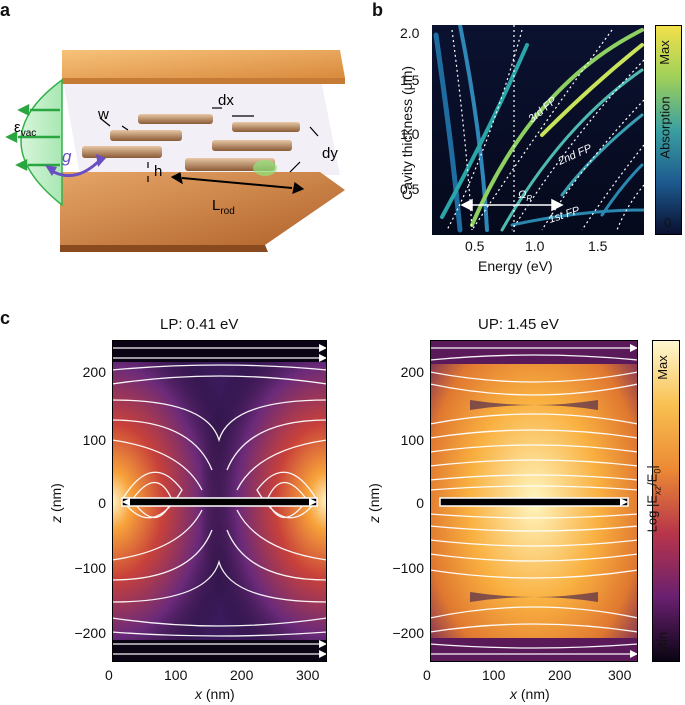 This screenshot has height=705, width=685. What do you see at coordinates (176, 675) in the screenshot?
I see `lp-xtick: 100` at bounding box center [176, 675].